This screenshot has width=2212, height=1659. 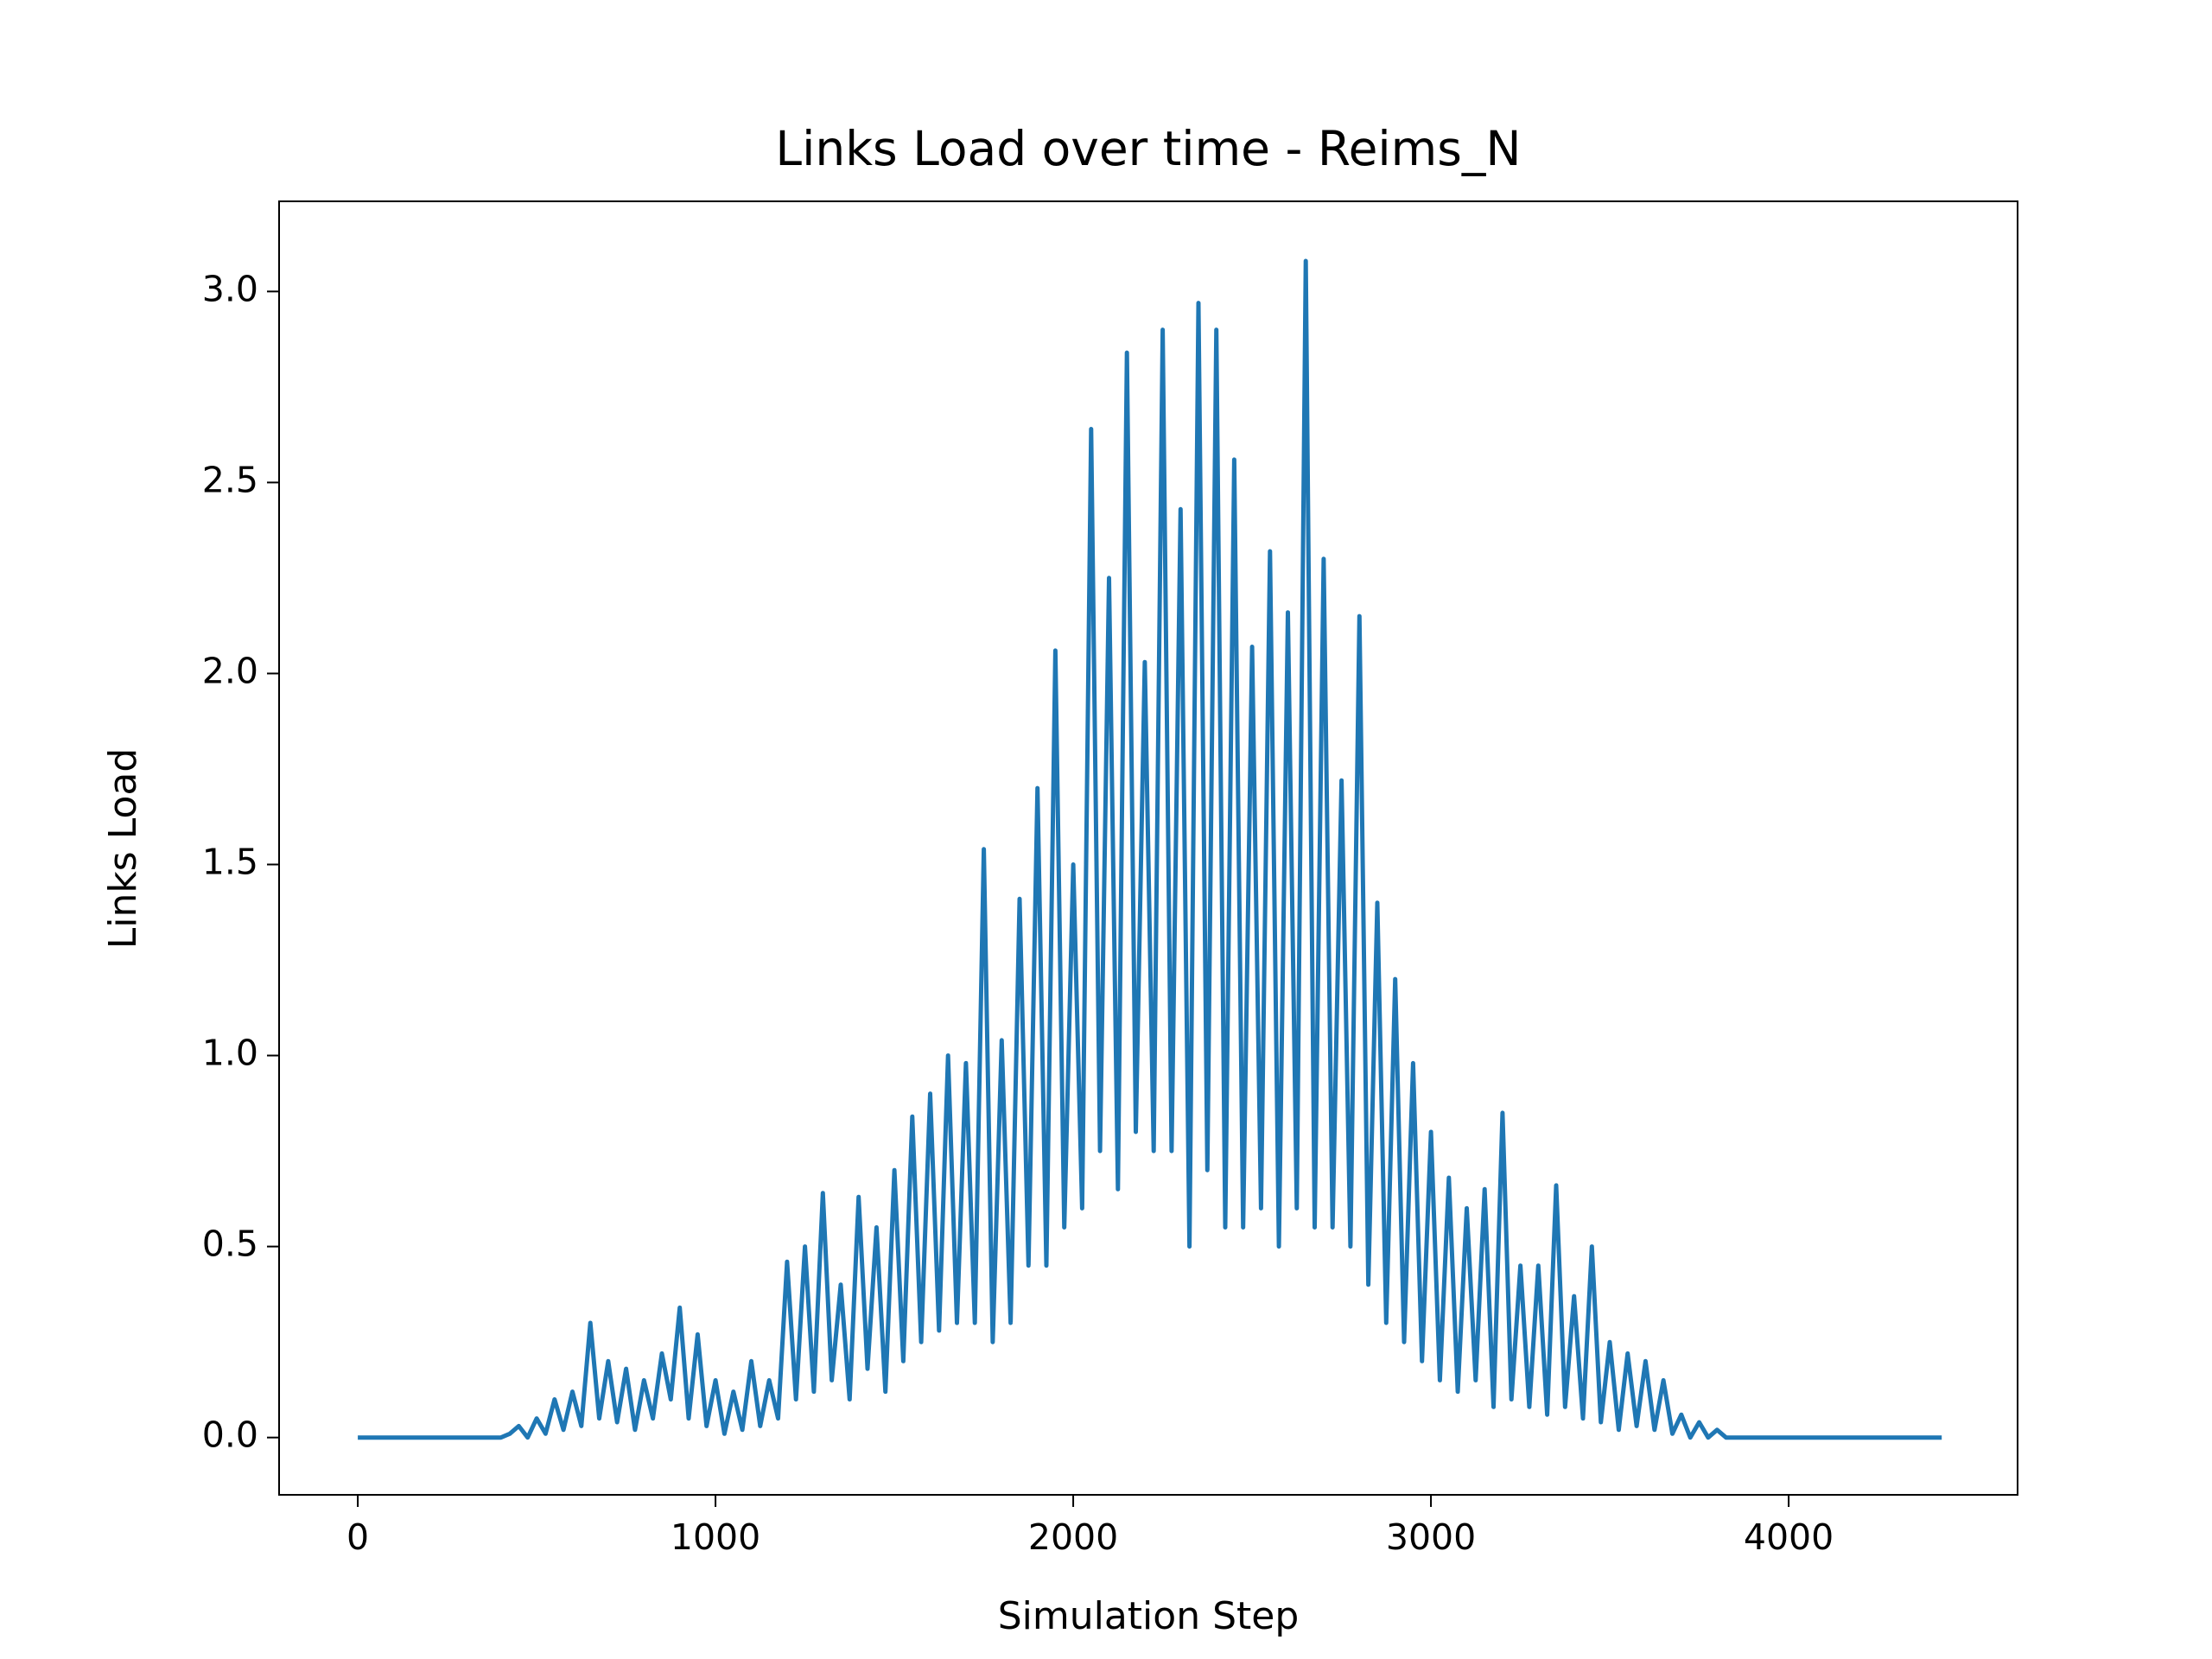 I want to click on y-tick-label: 1.0, so click(x=230, y=1053).